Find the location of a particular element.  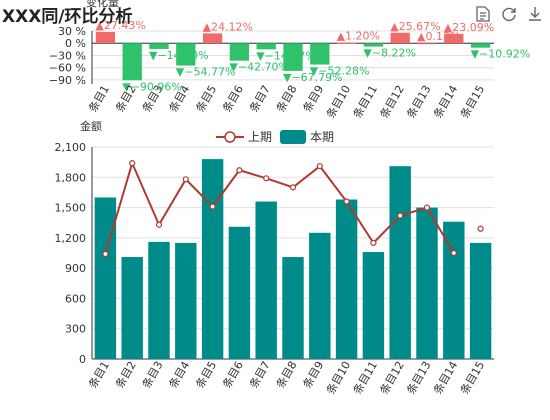

restore-icon is located at coordinates (509, 14).